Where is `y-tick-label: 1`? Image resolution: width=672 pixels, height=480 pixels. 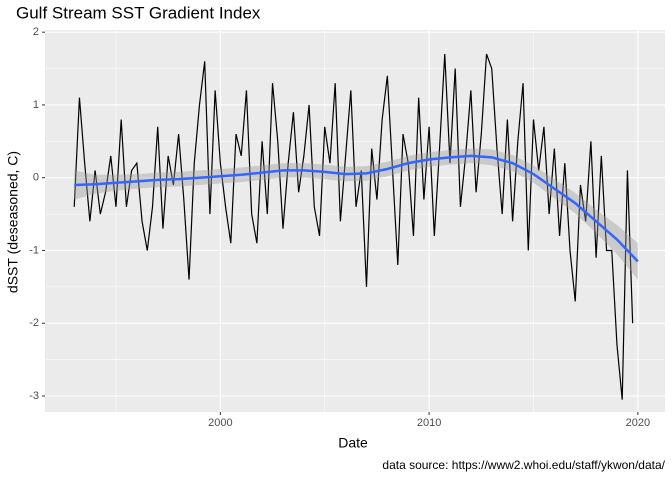 y-tick-label: 1 is located at coordinates (36, 105).